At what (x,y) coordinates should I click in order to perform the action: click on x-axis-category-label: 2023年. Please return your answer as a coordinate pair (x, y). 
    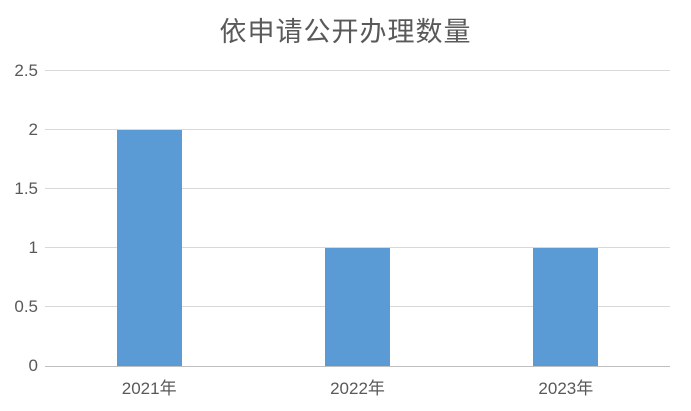
    Looking at the image, I should click on (566, 388).